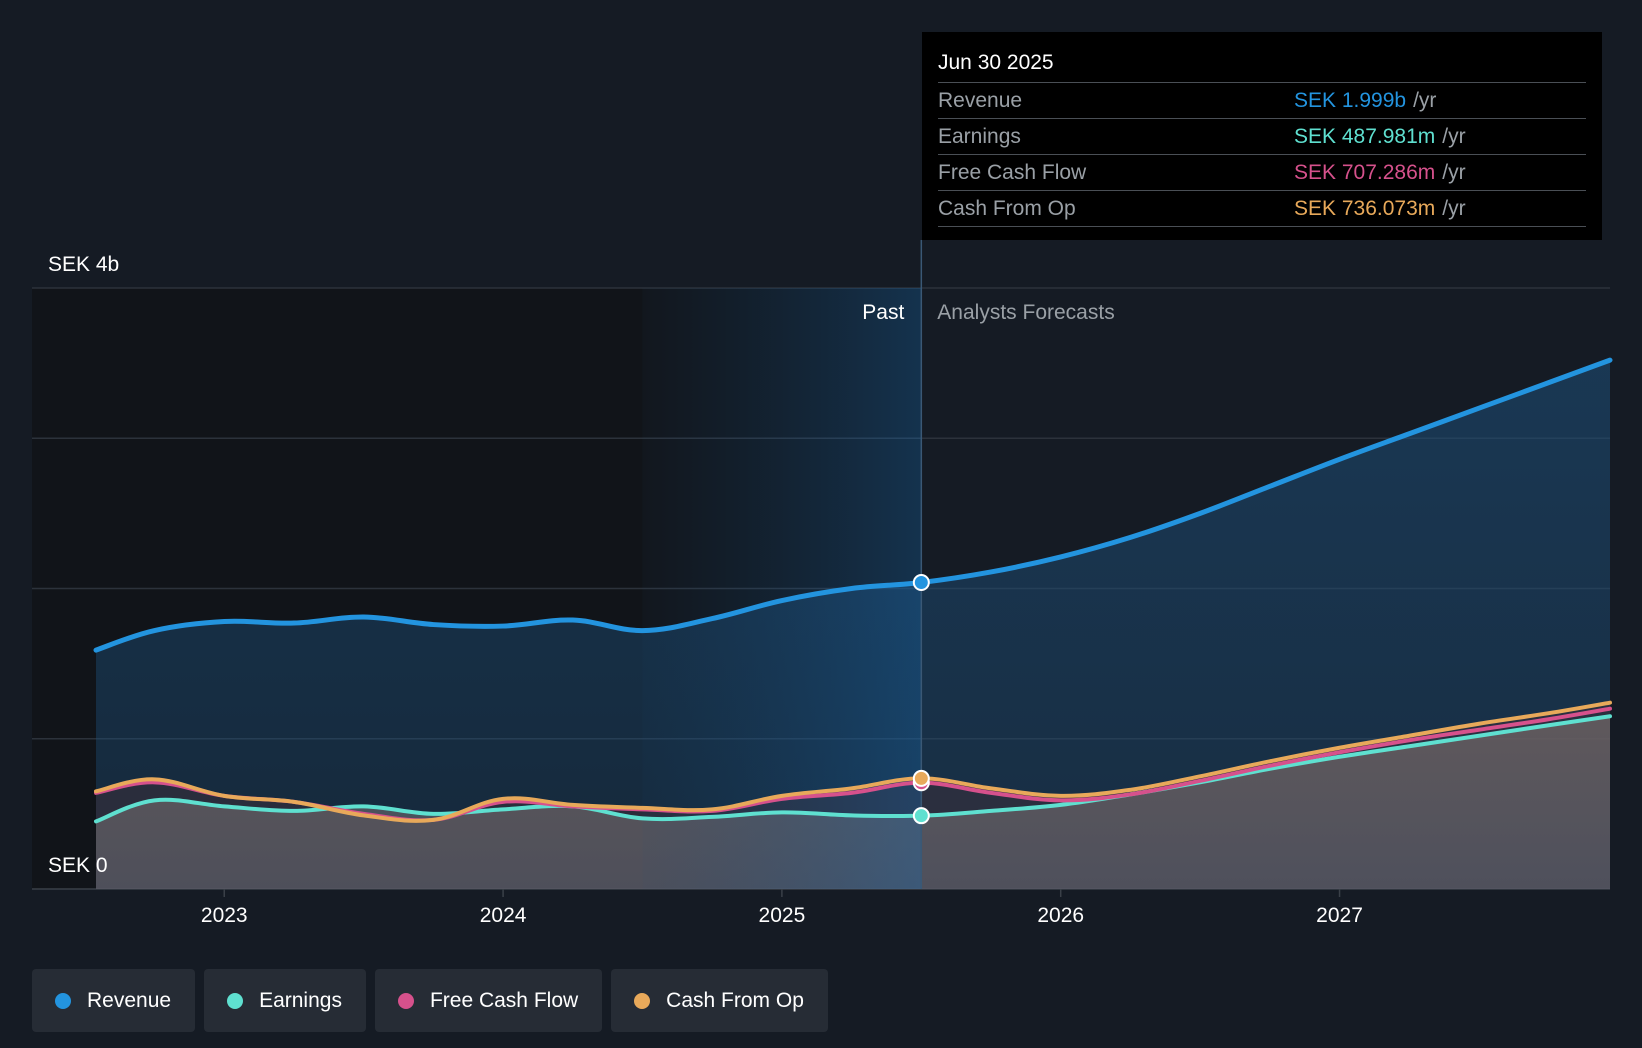 This screenshot has width=1642, height=1048. What do you see at coordinates (883, 312) in the screenshot?
I see `past-label: Past` at bounding box center [883, 312].